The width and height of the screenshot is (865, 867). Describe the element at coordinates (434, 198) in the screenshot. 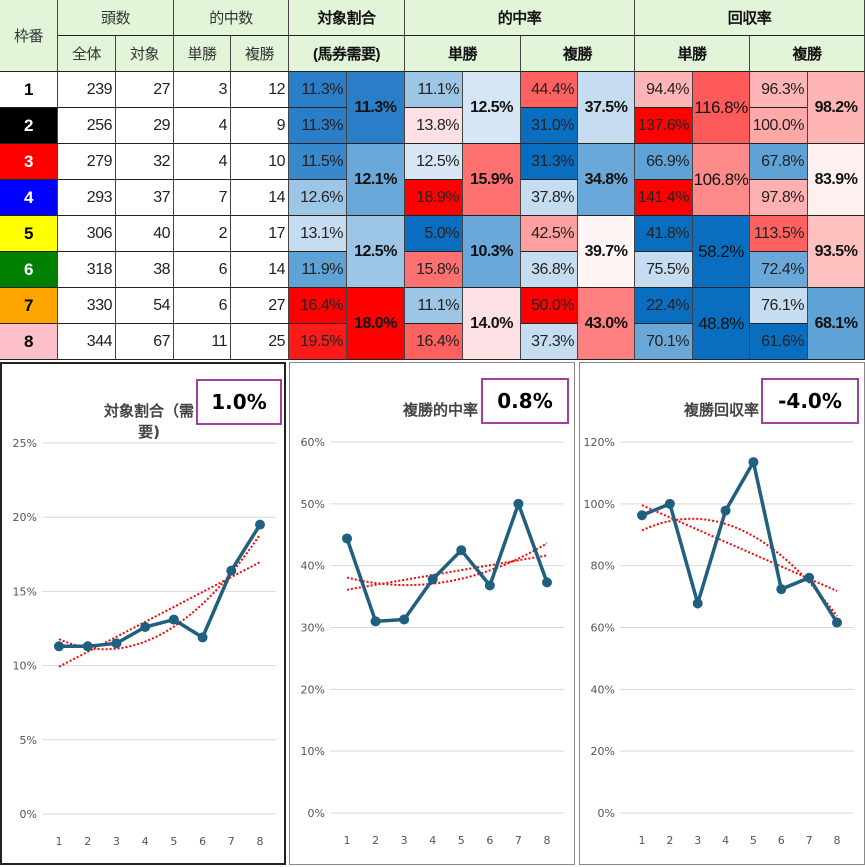

I see `tan-rate-cell: 18.9%` at that location.